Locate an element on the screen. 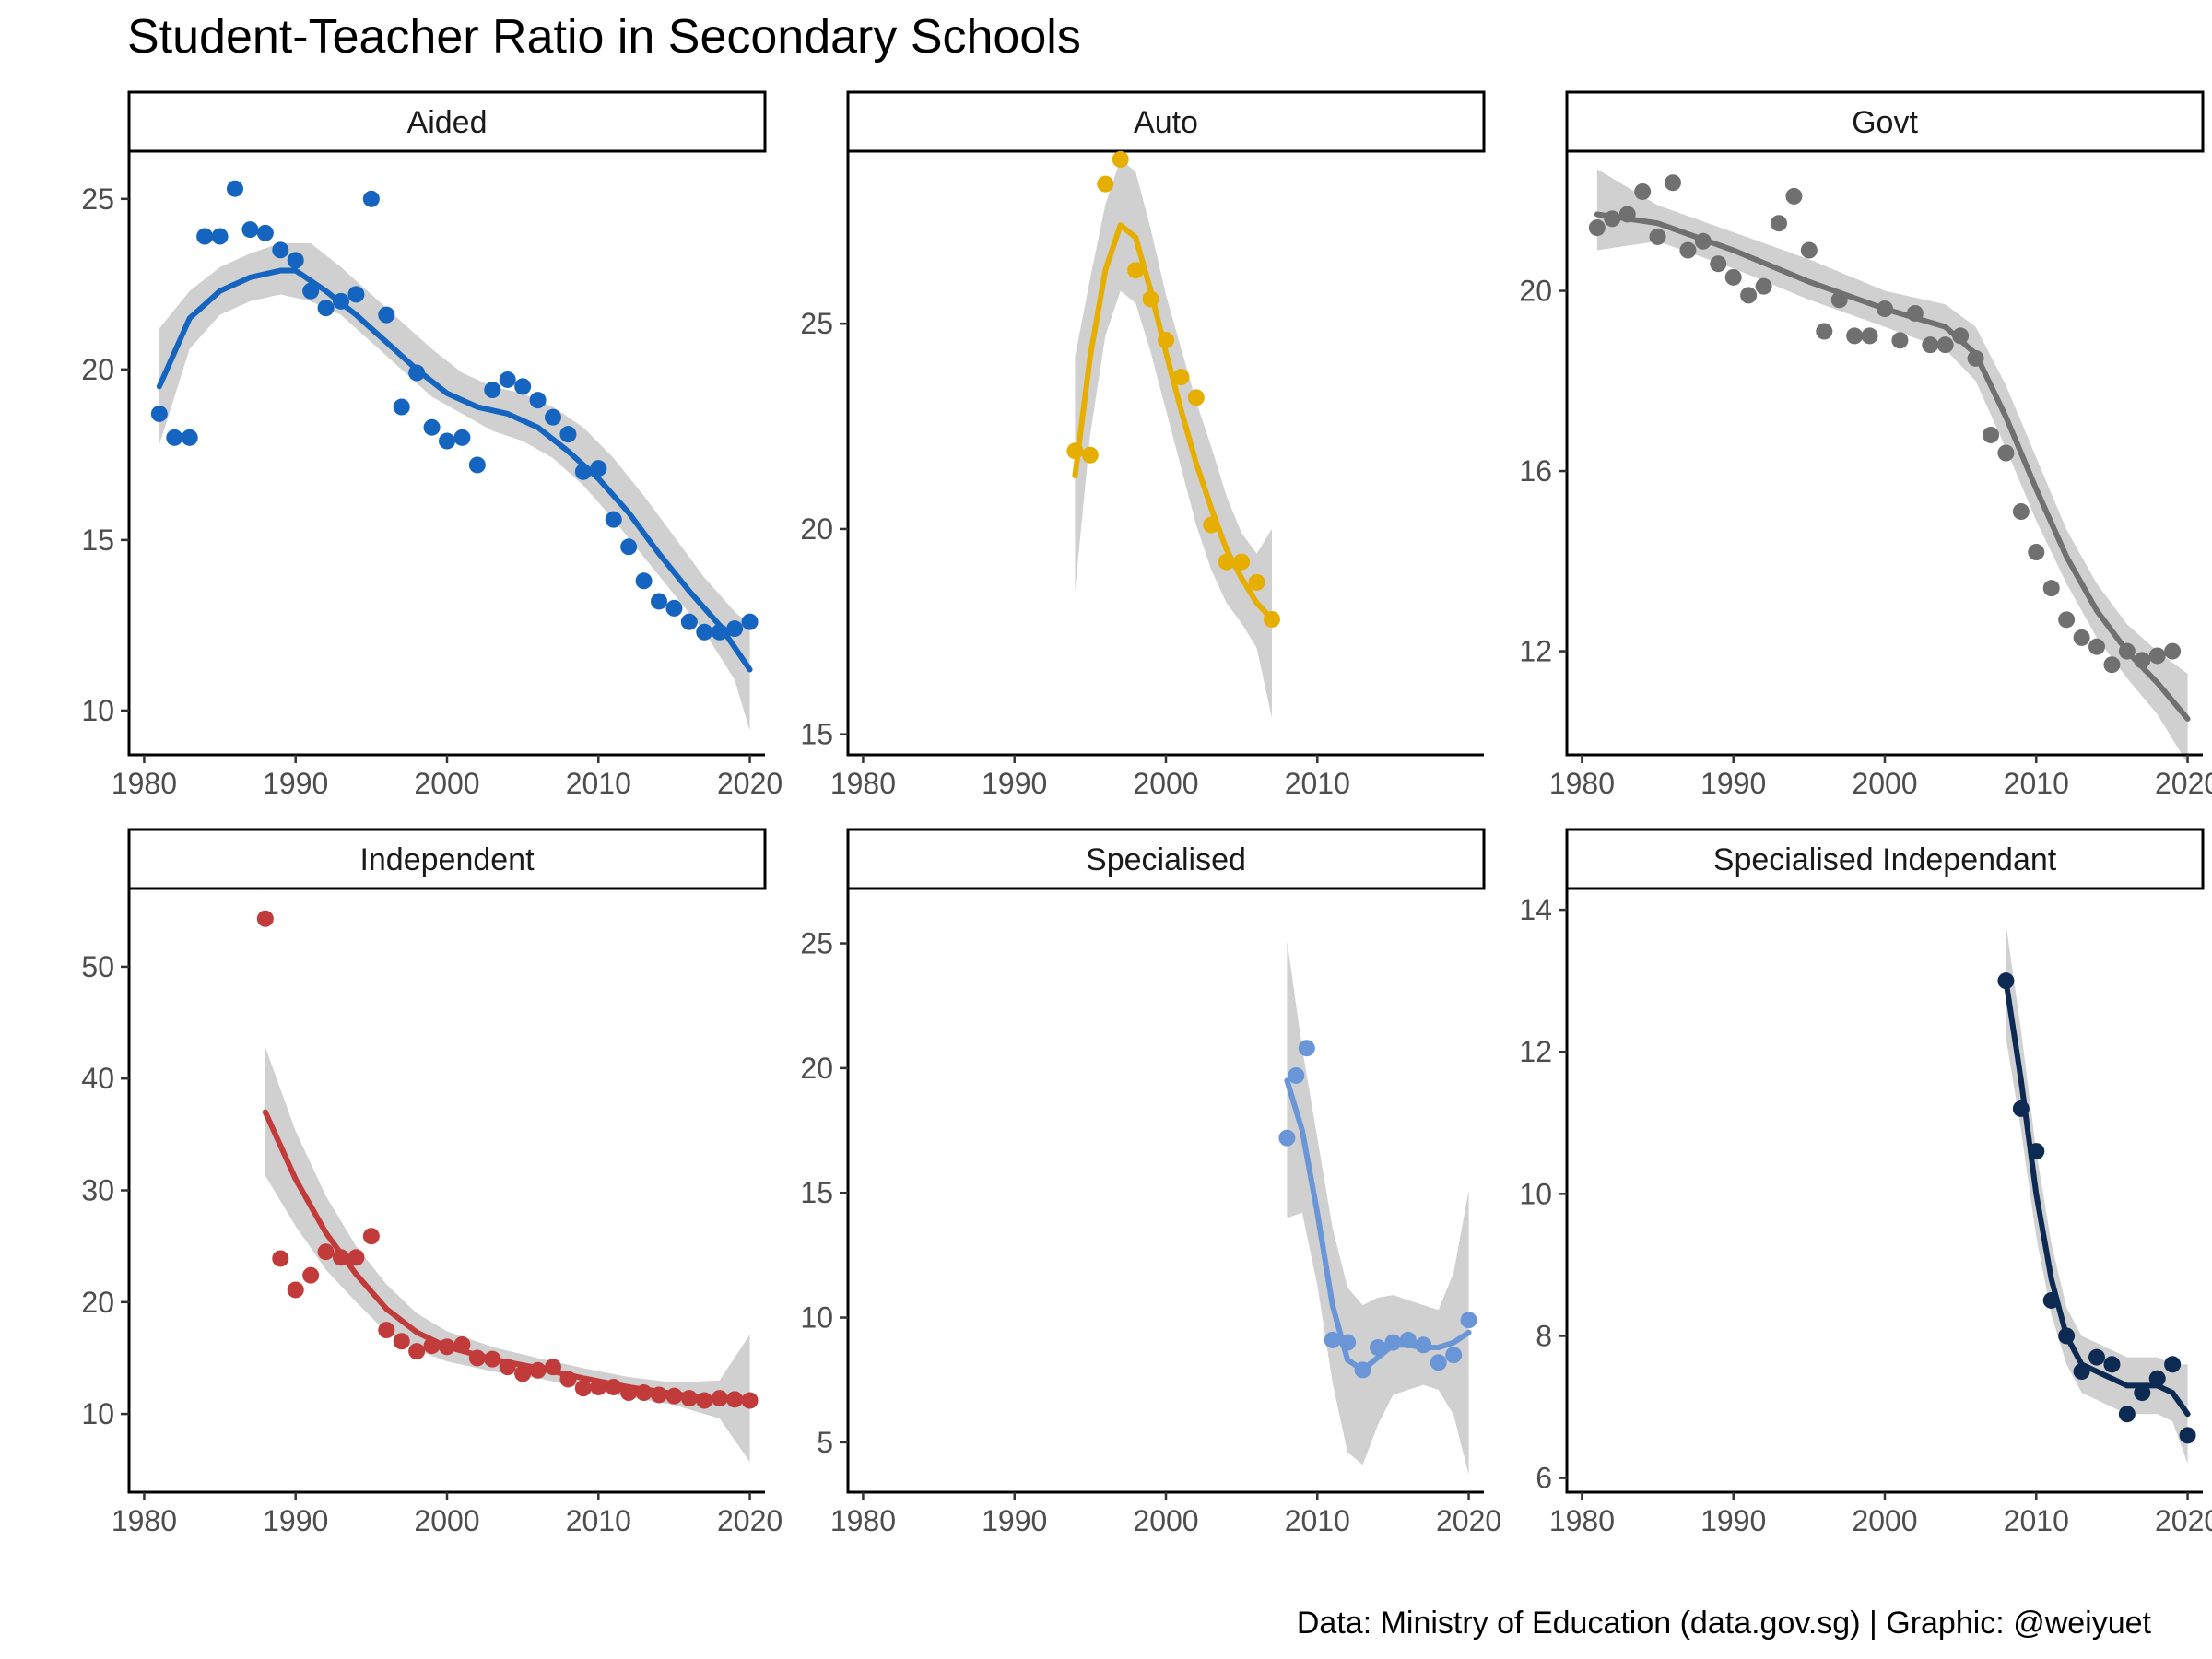 The height and width of the screenshot is (1659, 2212). panel-specialised: Specialised 1980 1990 2000 2010 2020 5 10 15 20 25 is located at coordinates (1150, 1182).